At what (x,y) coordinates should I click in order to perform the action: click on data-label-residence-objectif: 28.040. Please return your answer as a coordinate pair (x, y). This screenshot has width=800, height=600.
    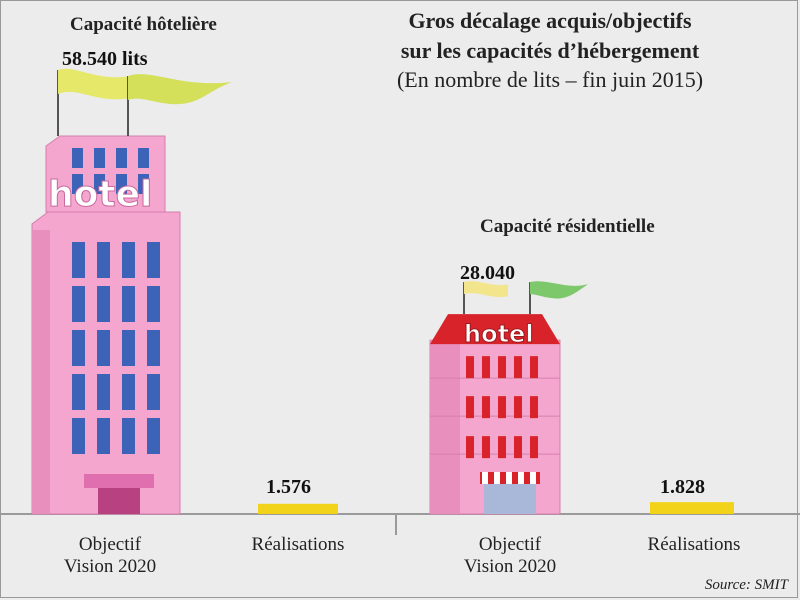
    Looking at the image, I should click on (487, 273).